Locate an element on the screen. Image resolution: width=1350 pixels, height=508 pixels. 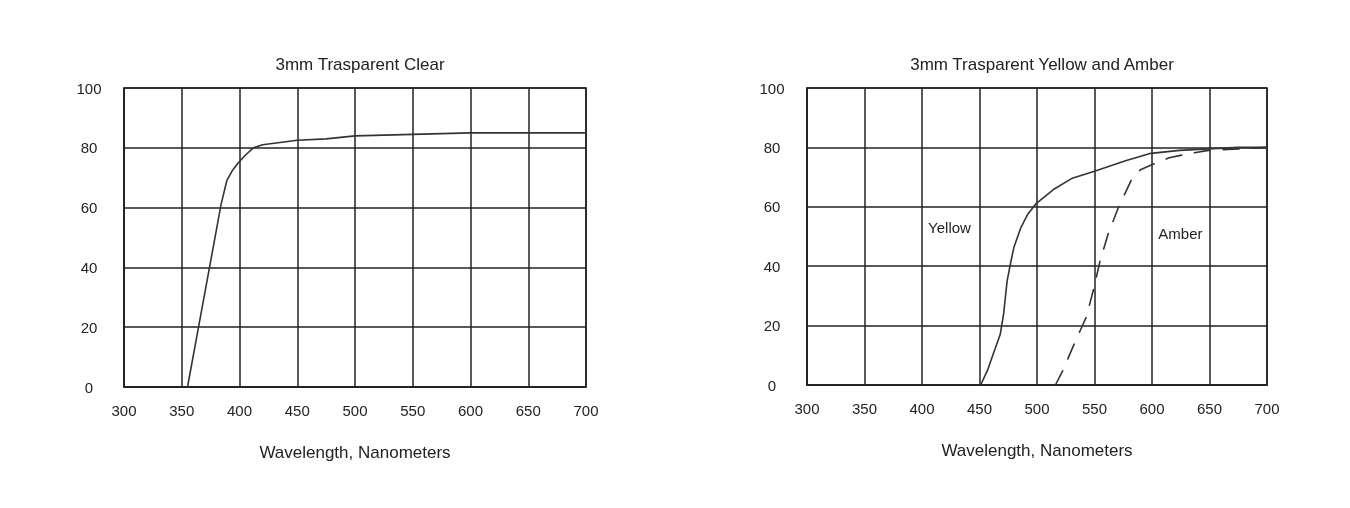
text: Amber is located at coordinates (1180, 234).